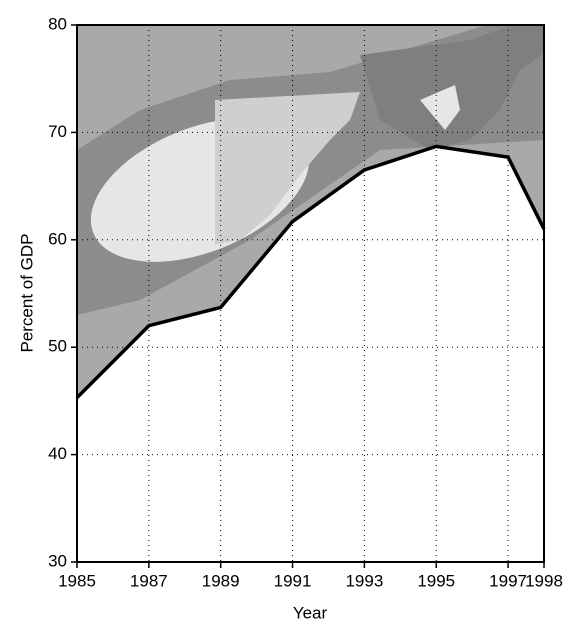 This screenshot has height=626, width=577. I want to click on x-tick-label: 1997, so click(508, 580).